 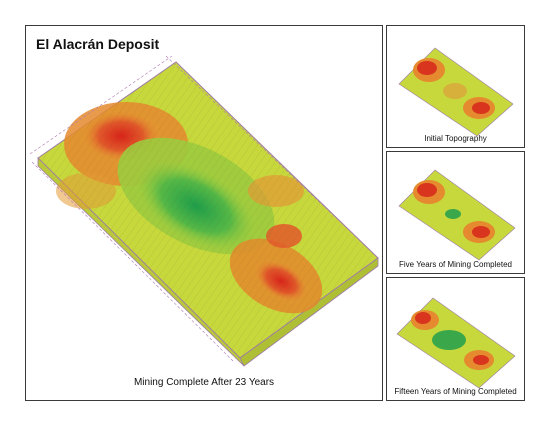 What do you see at coordinates (455, 138) in the screenshot?
I see `thumbnail-caption: Initial Topography` at bounding box center [455, 138].